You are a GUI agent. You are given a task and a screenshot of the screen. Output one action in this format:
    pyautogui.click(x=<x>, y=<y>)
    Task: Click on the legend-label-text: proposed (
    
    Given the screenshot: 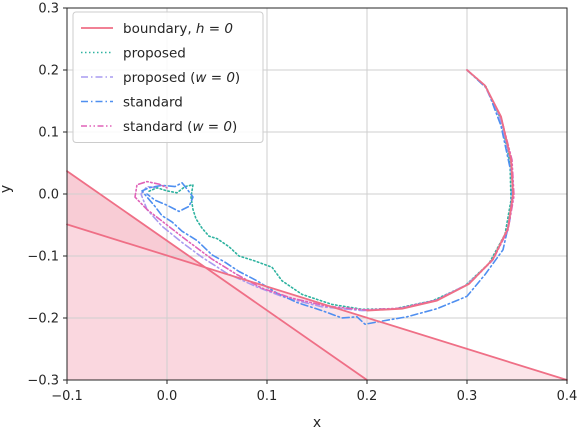 What is the action you would take?
    pyautogui.click(x=159, y=78)
    